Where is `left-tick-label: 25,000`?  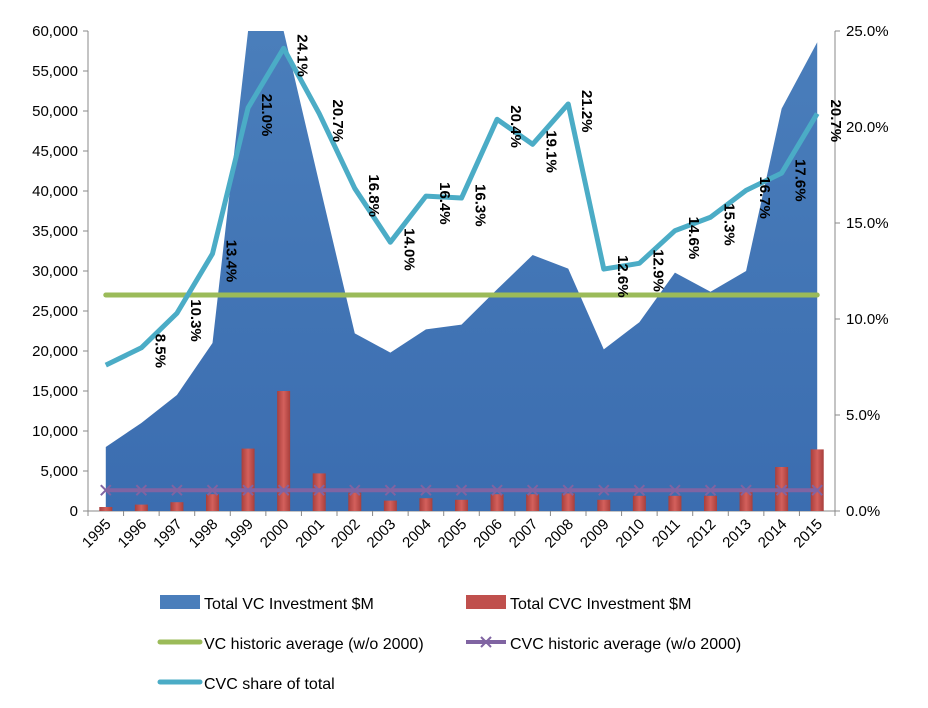
left-tick-label: 25,000 is located at coordinates (55, 311).